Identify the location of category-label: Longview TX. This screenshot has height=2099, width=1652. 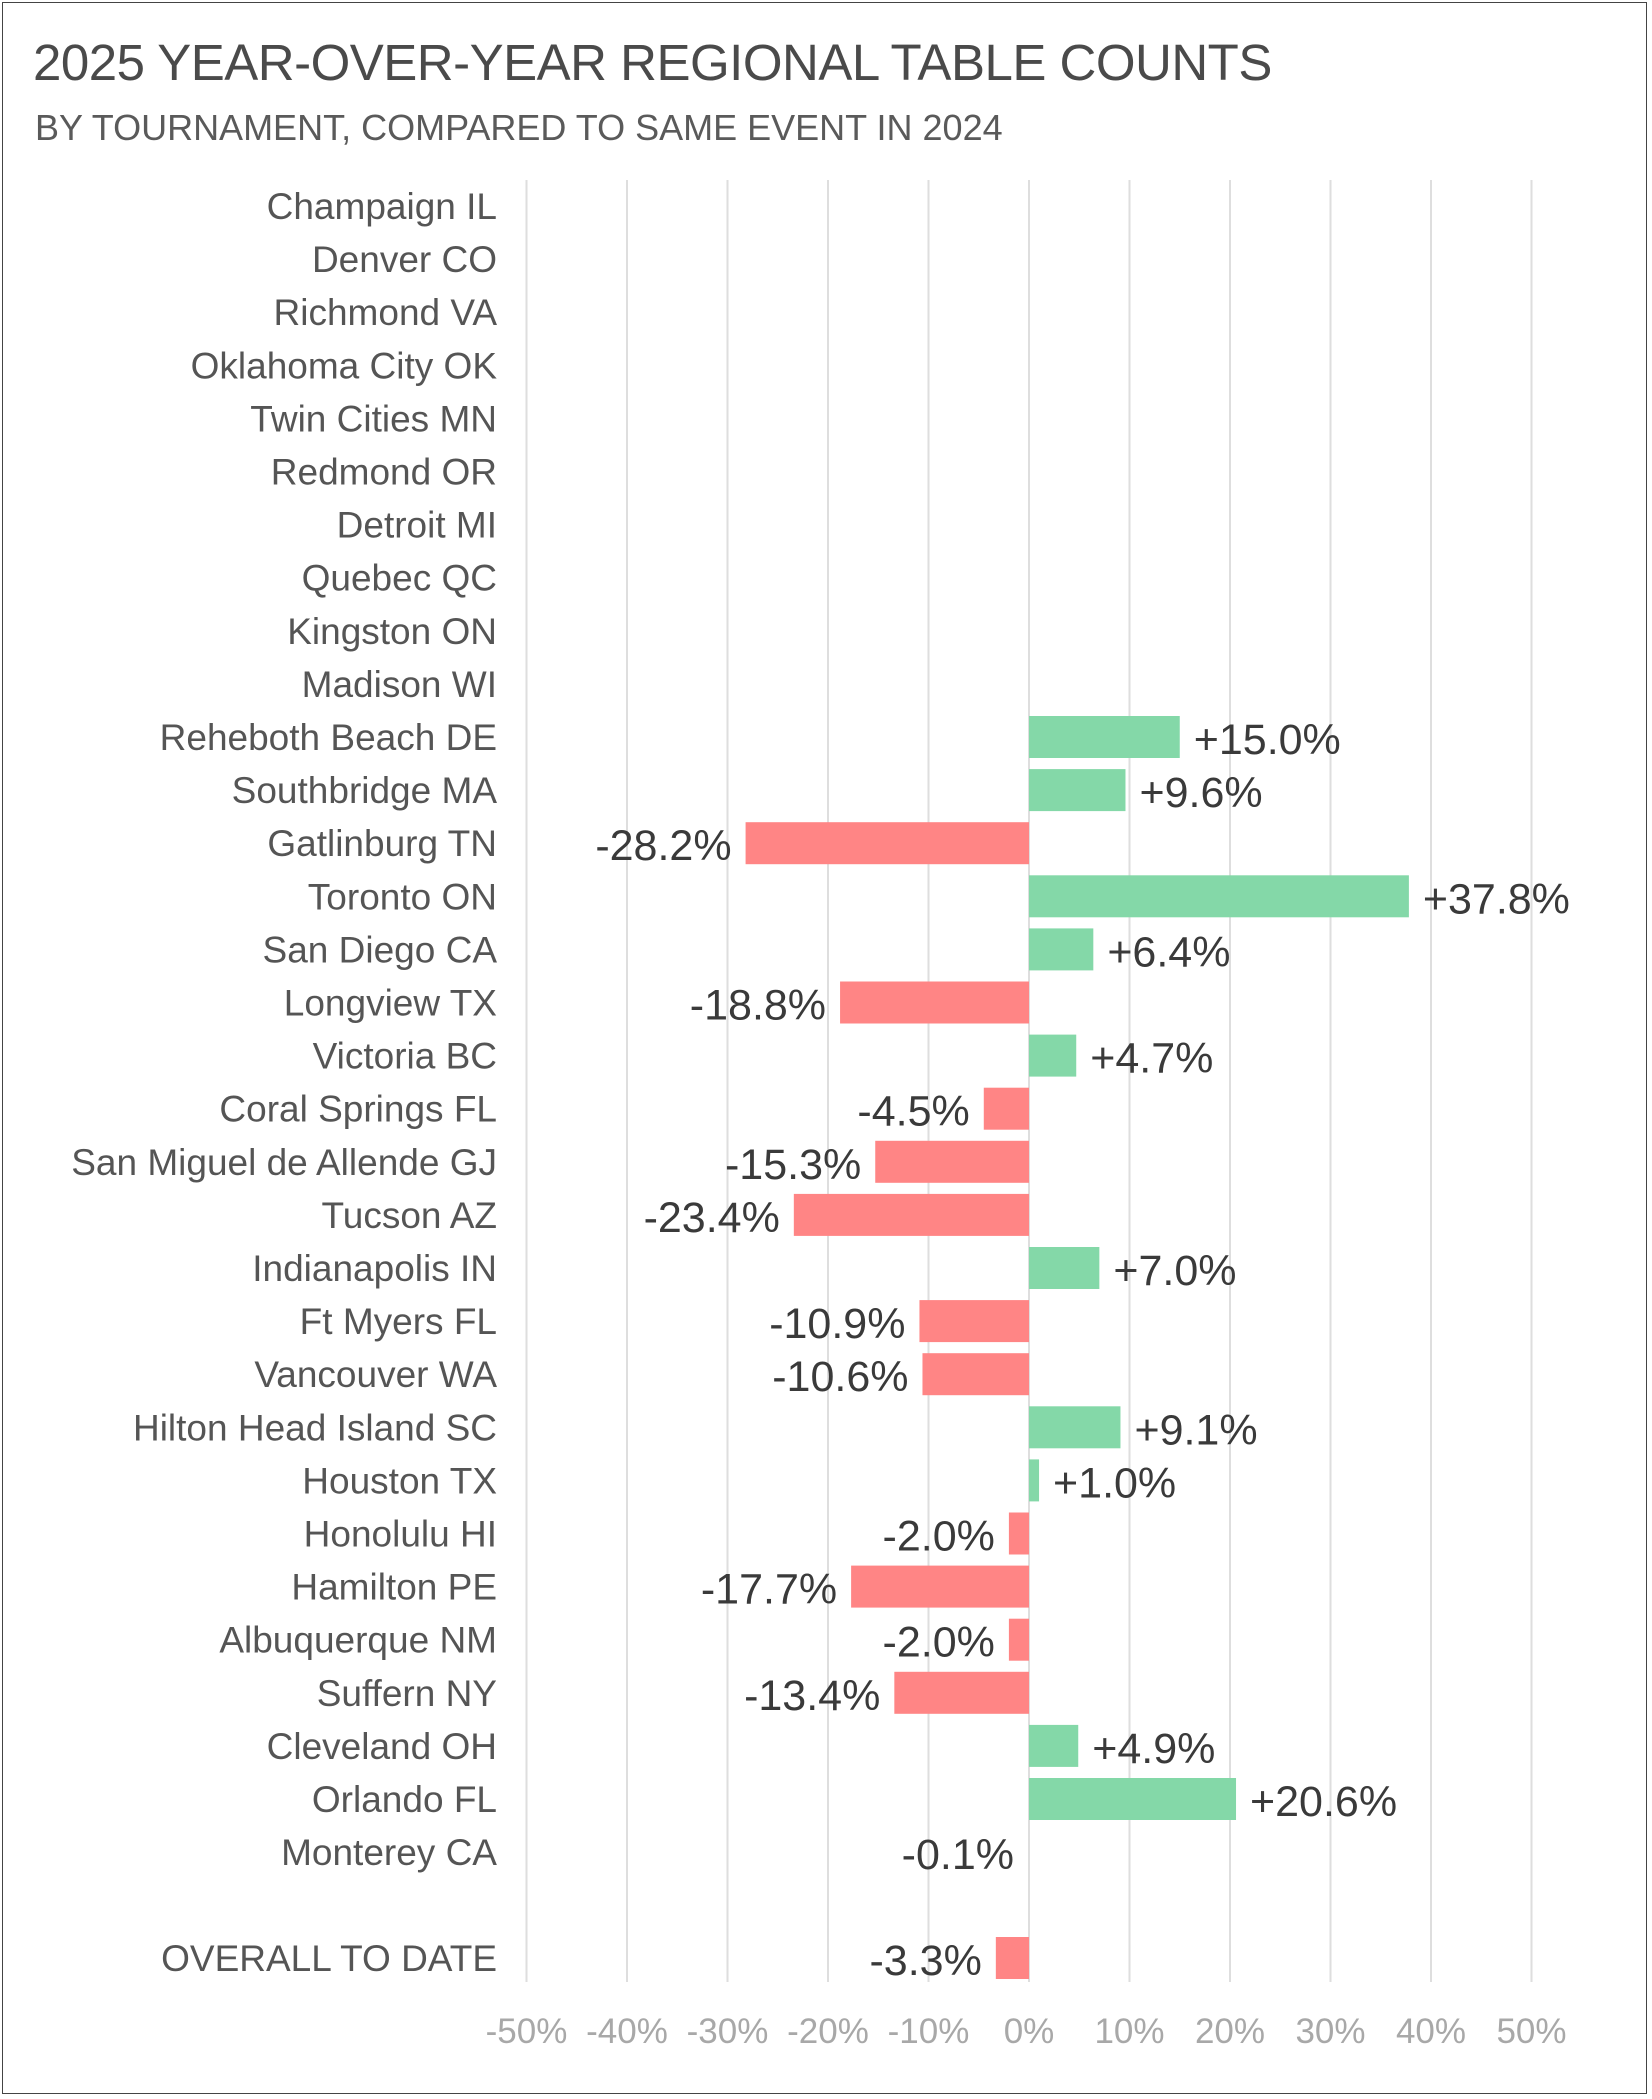
(390, 1003).